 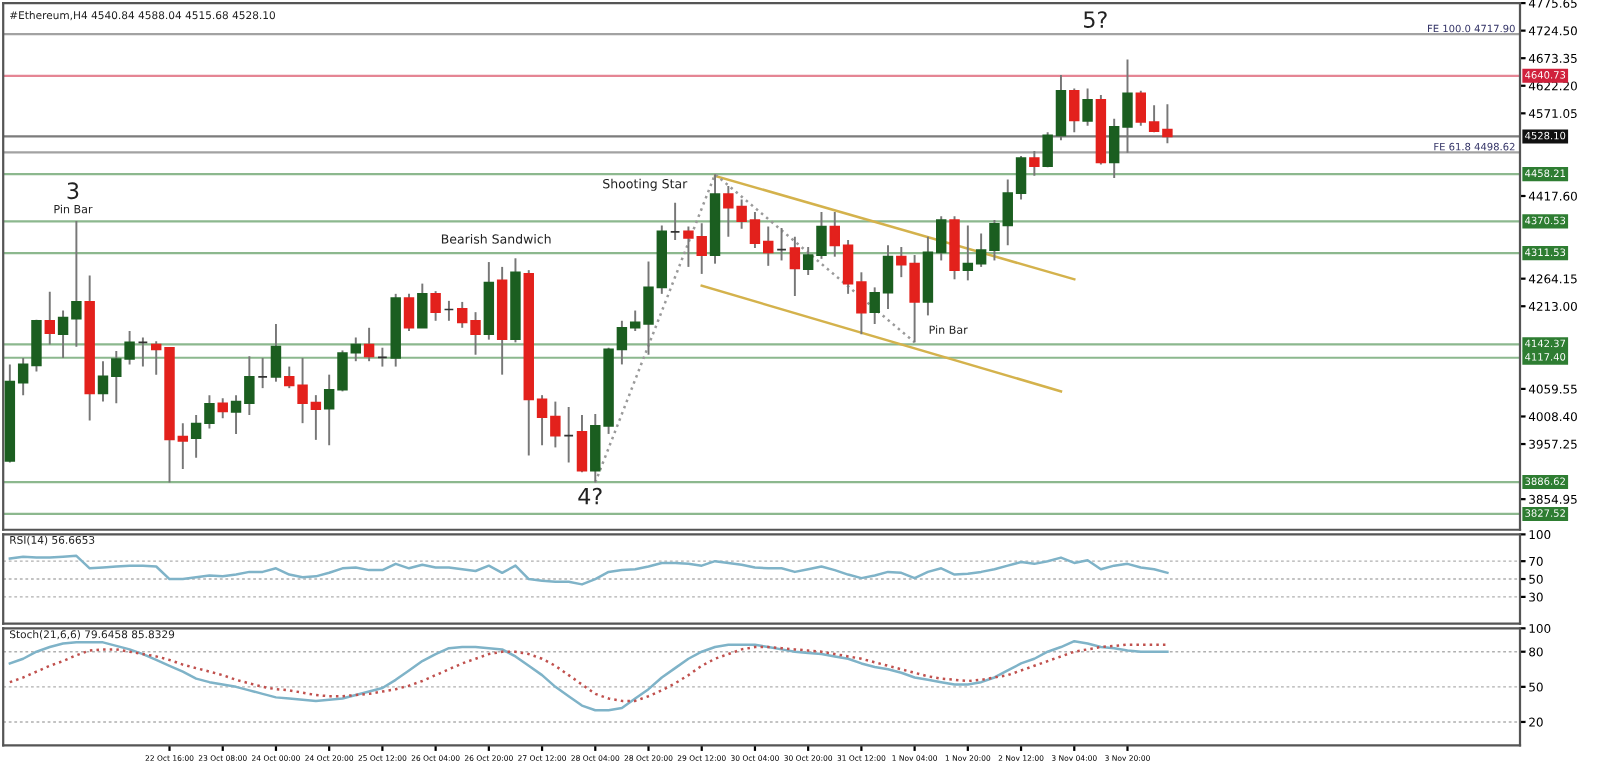 I want to click on annotation: 5?, so click(x=1095, y=19).